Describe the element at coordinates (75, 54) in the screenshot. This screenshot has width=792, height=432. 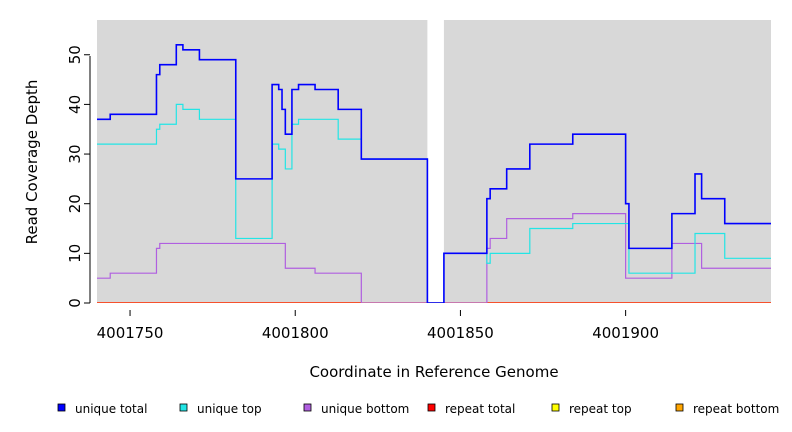
I see `y-tick-label: 50` at that location.